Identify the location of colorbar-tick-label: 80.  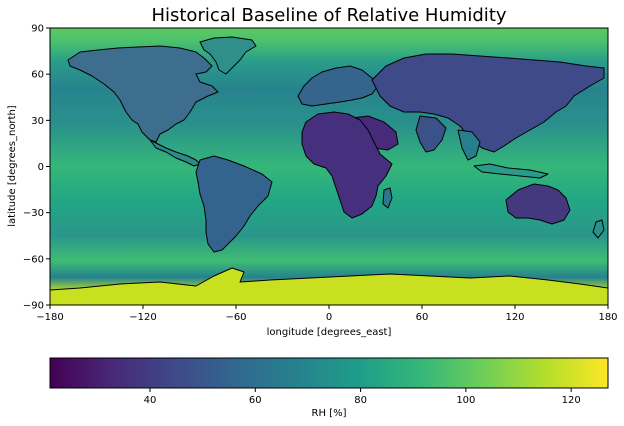
(360, 400).